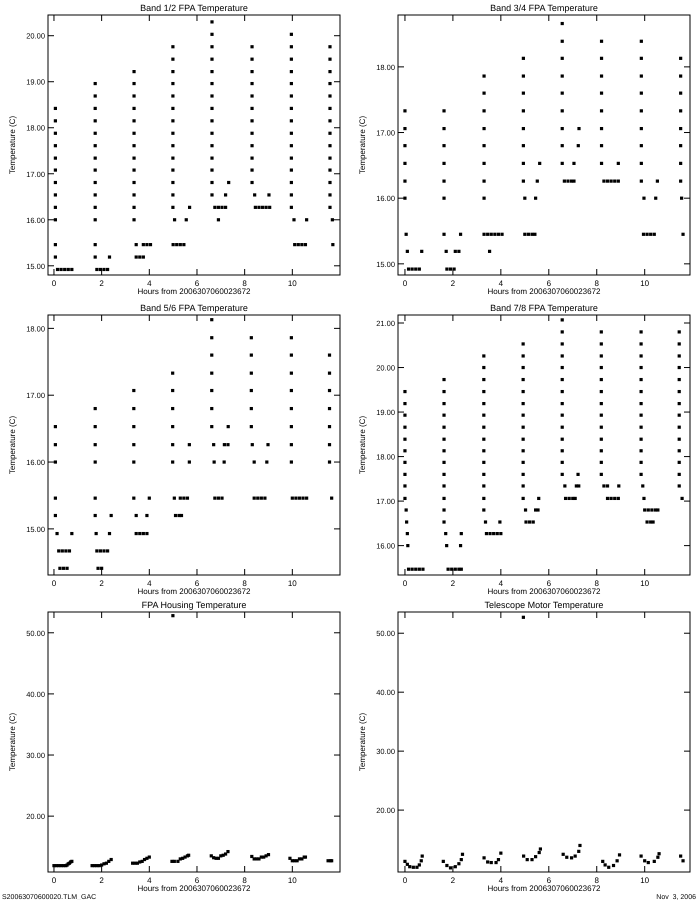 The height and width of the screenshot is (900, 700). Describe the element at coordinates (549, 283) in the screenshot. I see `x-tick-label: 6` at that location.